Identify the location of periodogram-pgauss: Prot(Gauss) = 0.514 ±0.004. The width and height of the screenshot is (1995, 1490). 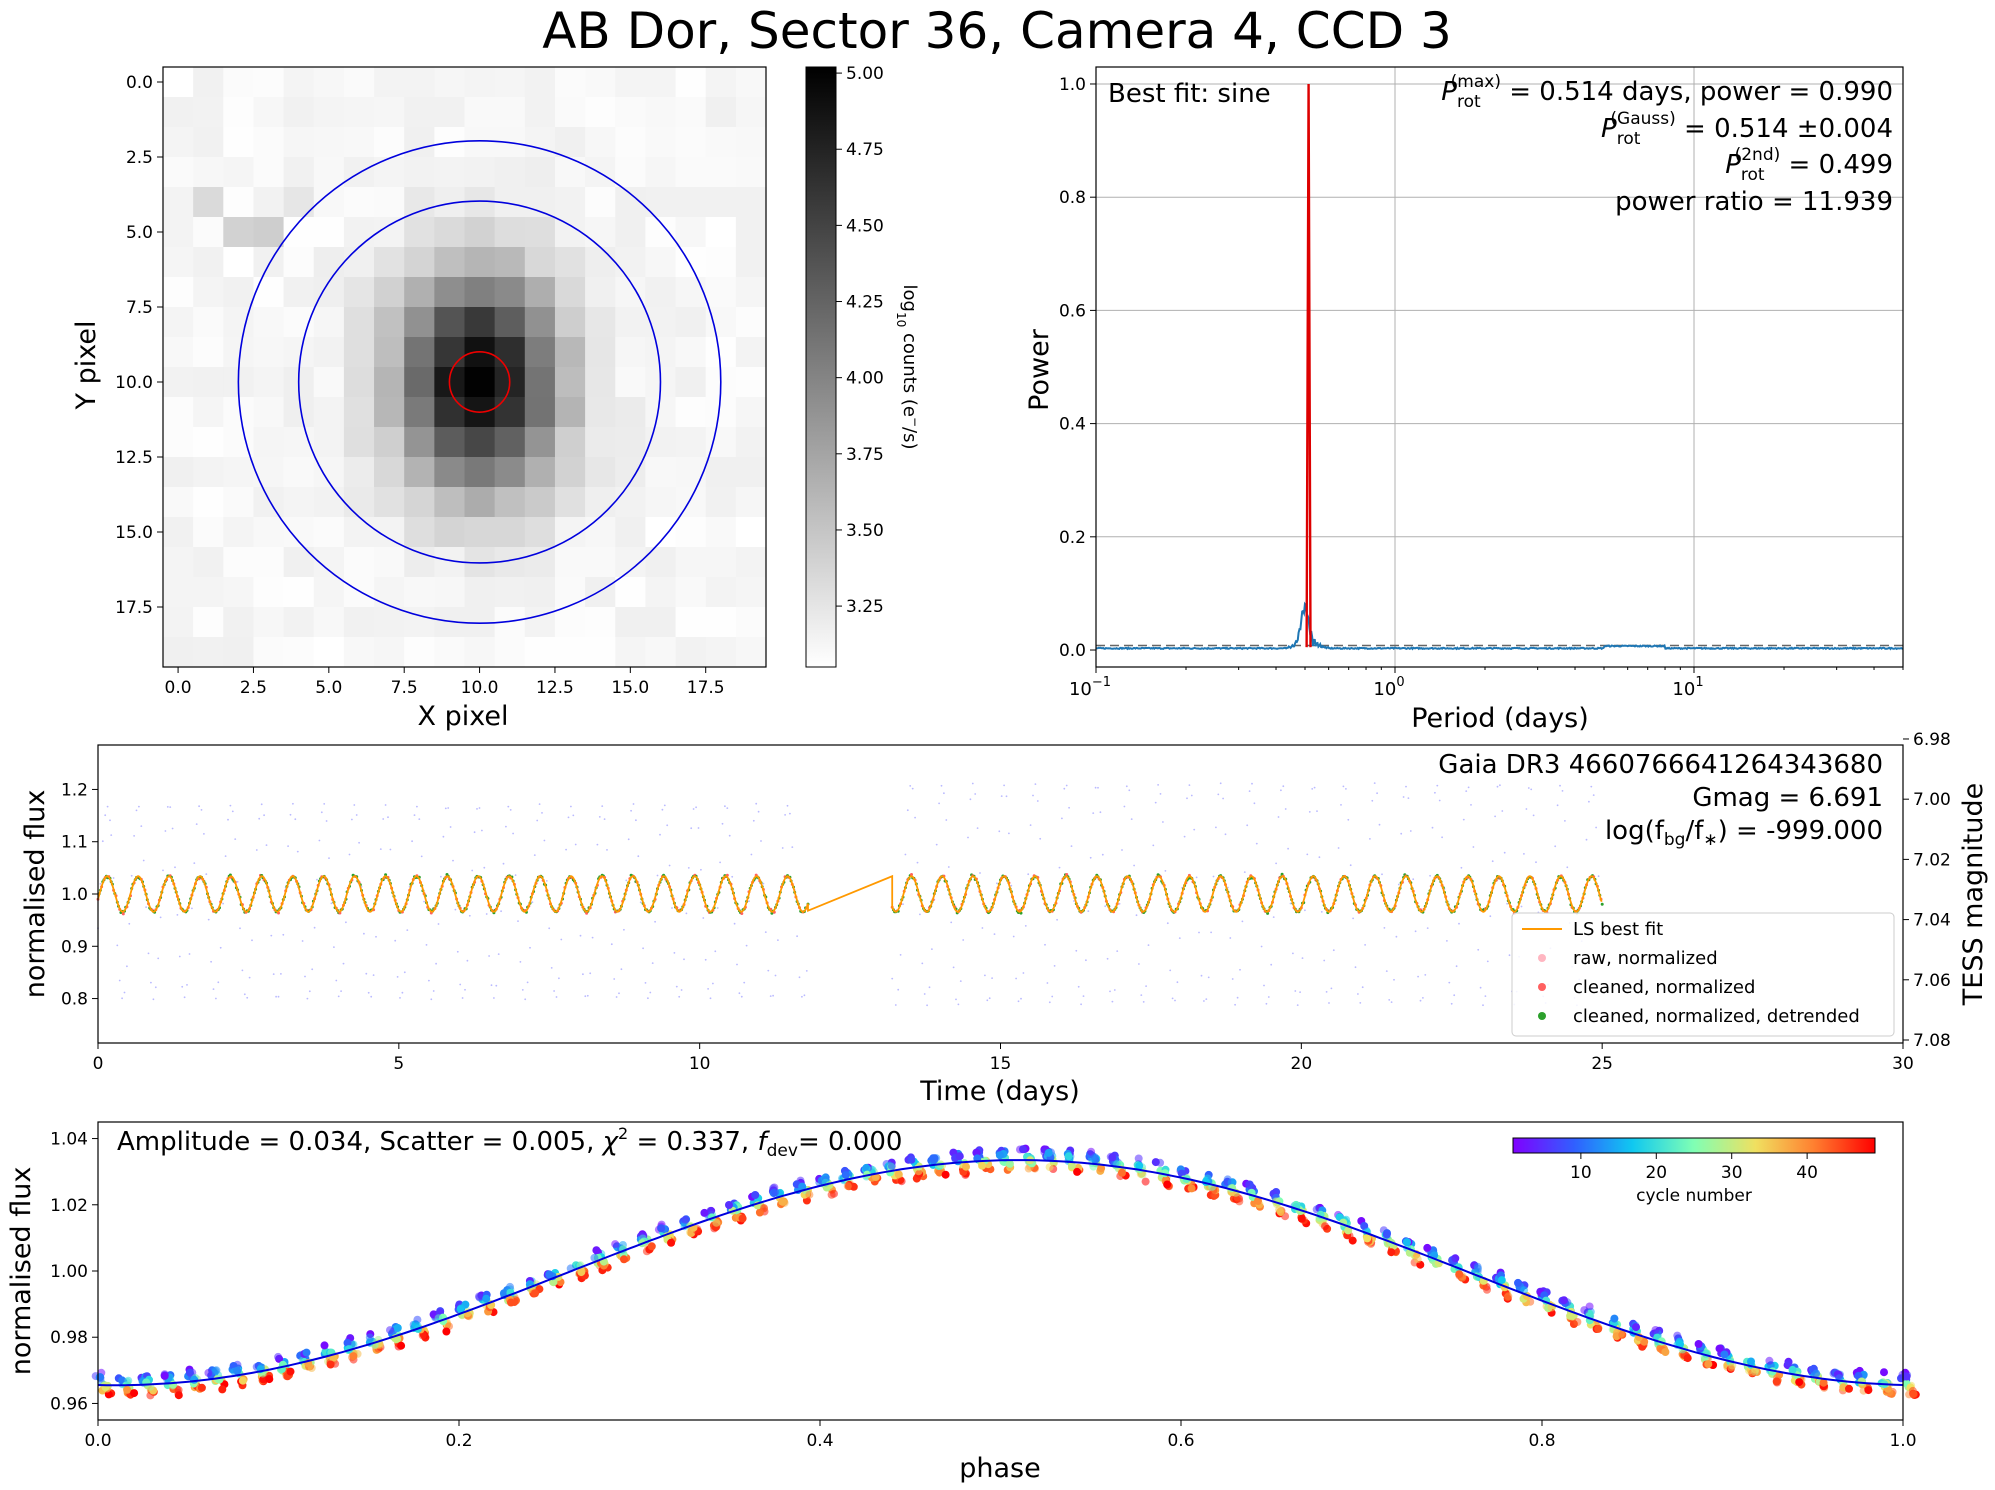
(1747, 129).